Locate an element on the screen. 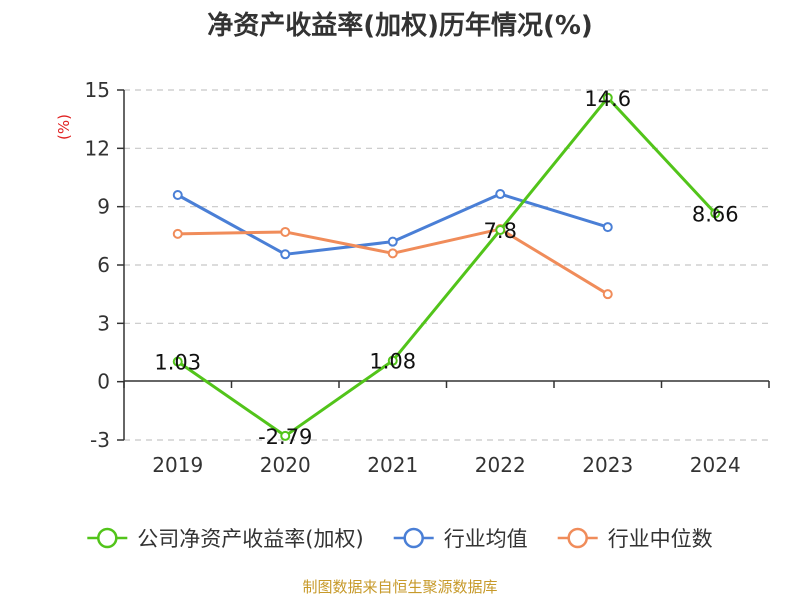  data-label: 1.03 is located at coordinates (177, 363).